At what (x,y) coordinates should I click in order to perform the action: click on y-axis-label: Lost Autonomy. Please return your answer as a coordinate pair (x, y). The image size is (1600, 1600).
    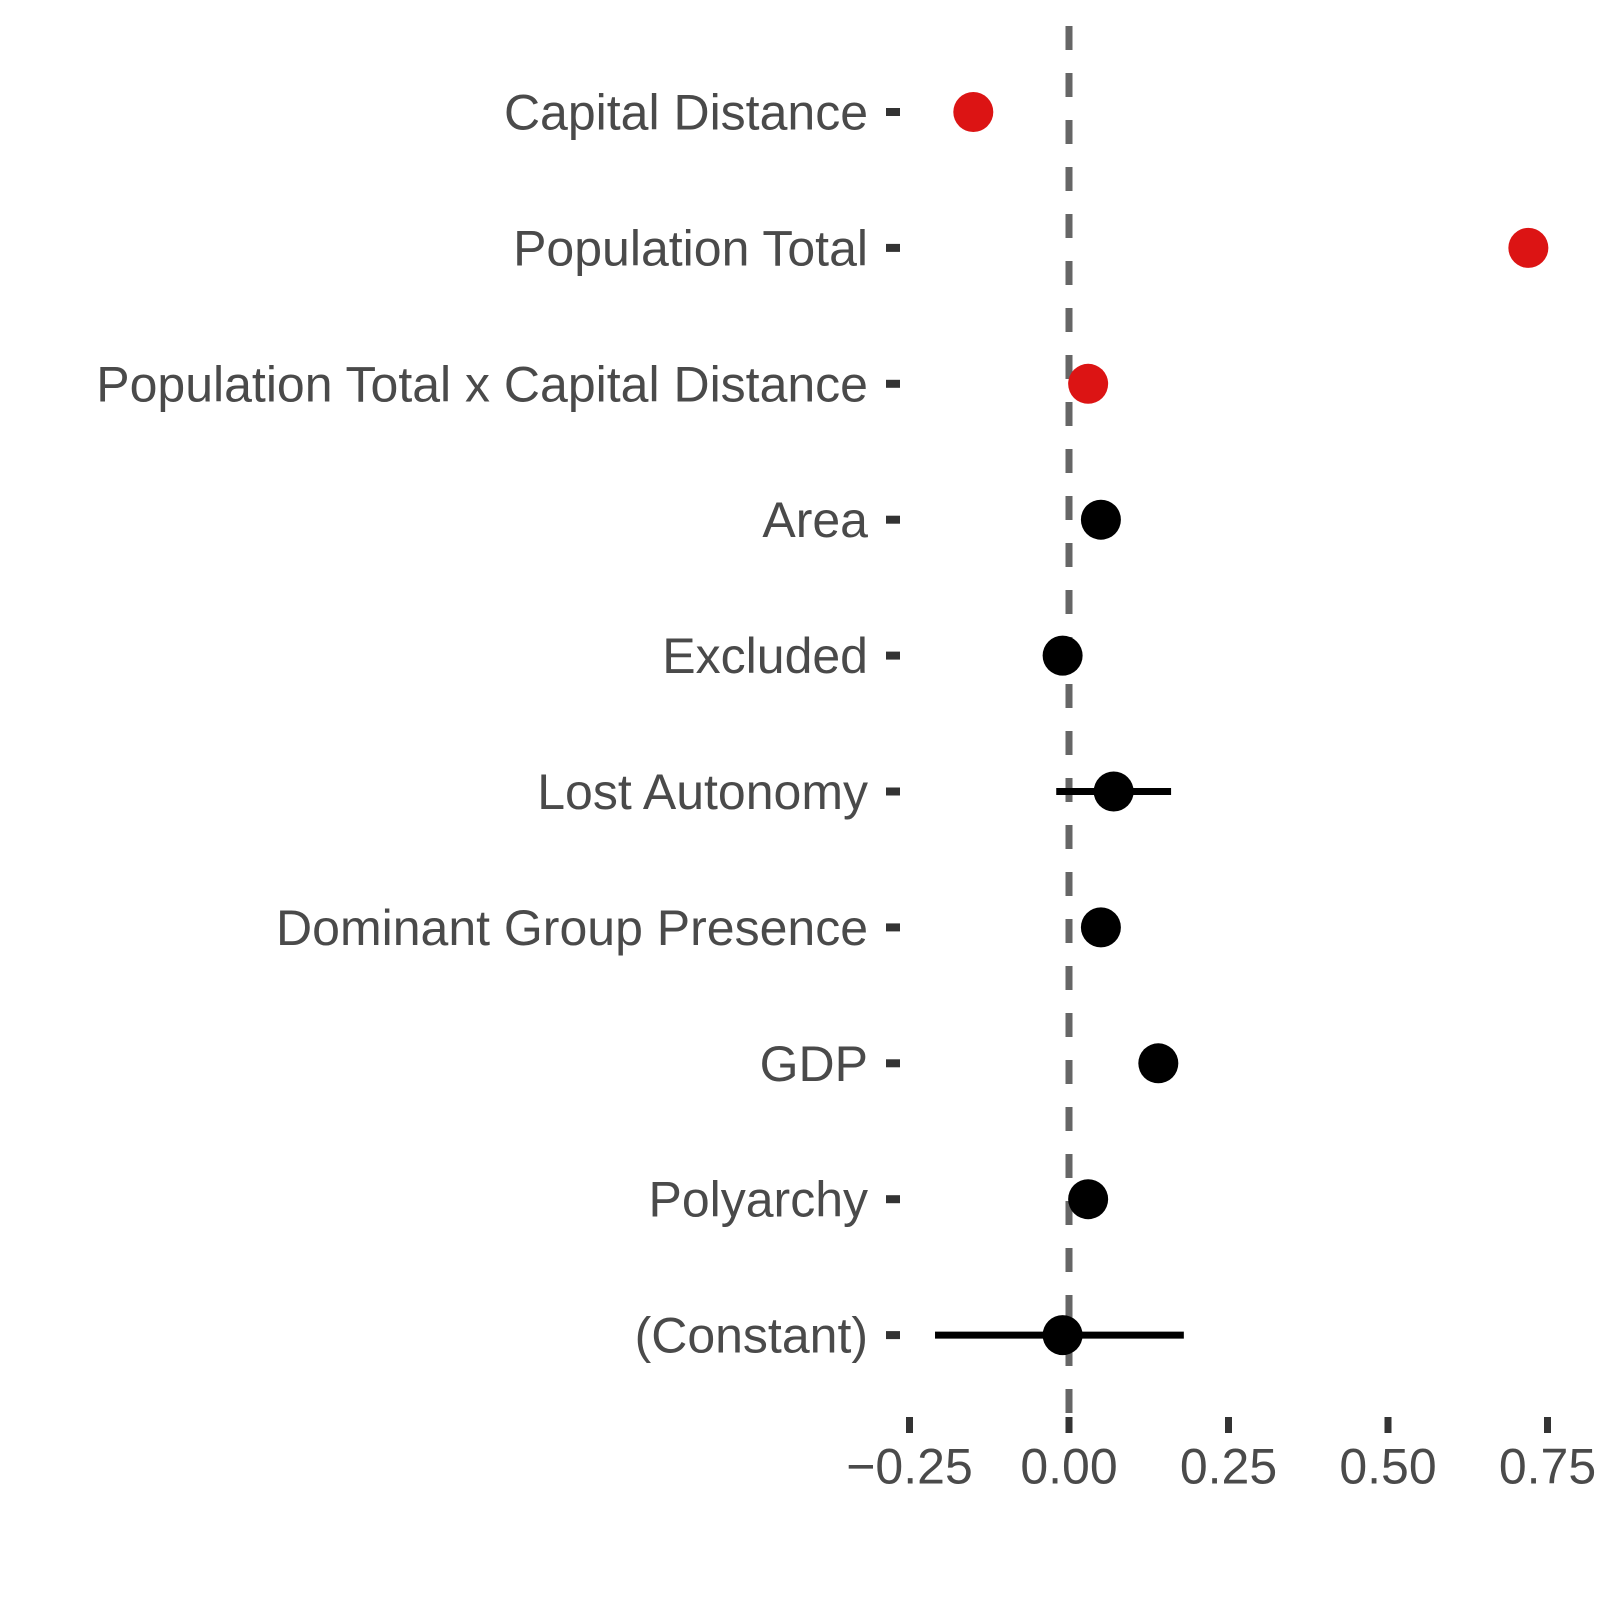
    Looking at the image, I should click on (702, 792).